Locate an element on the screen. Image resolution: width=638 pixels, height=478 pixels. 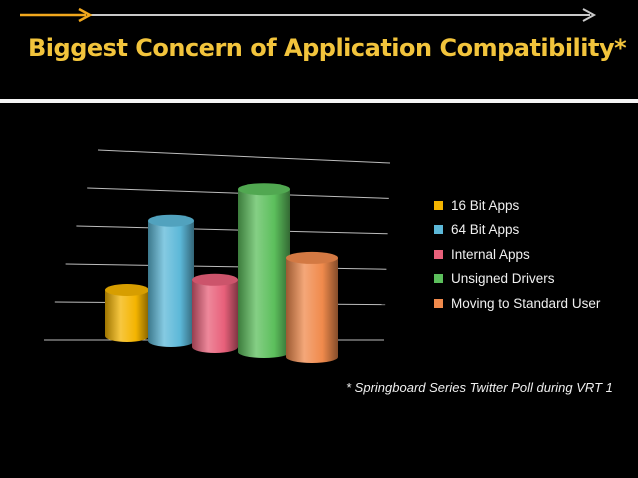
bar-moving-to-standard-user is located at coordinates (312, 307).